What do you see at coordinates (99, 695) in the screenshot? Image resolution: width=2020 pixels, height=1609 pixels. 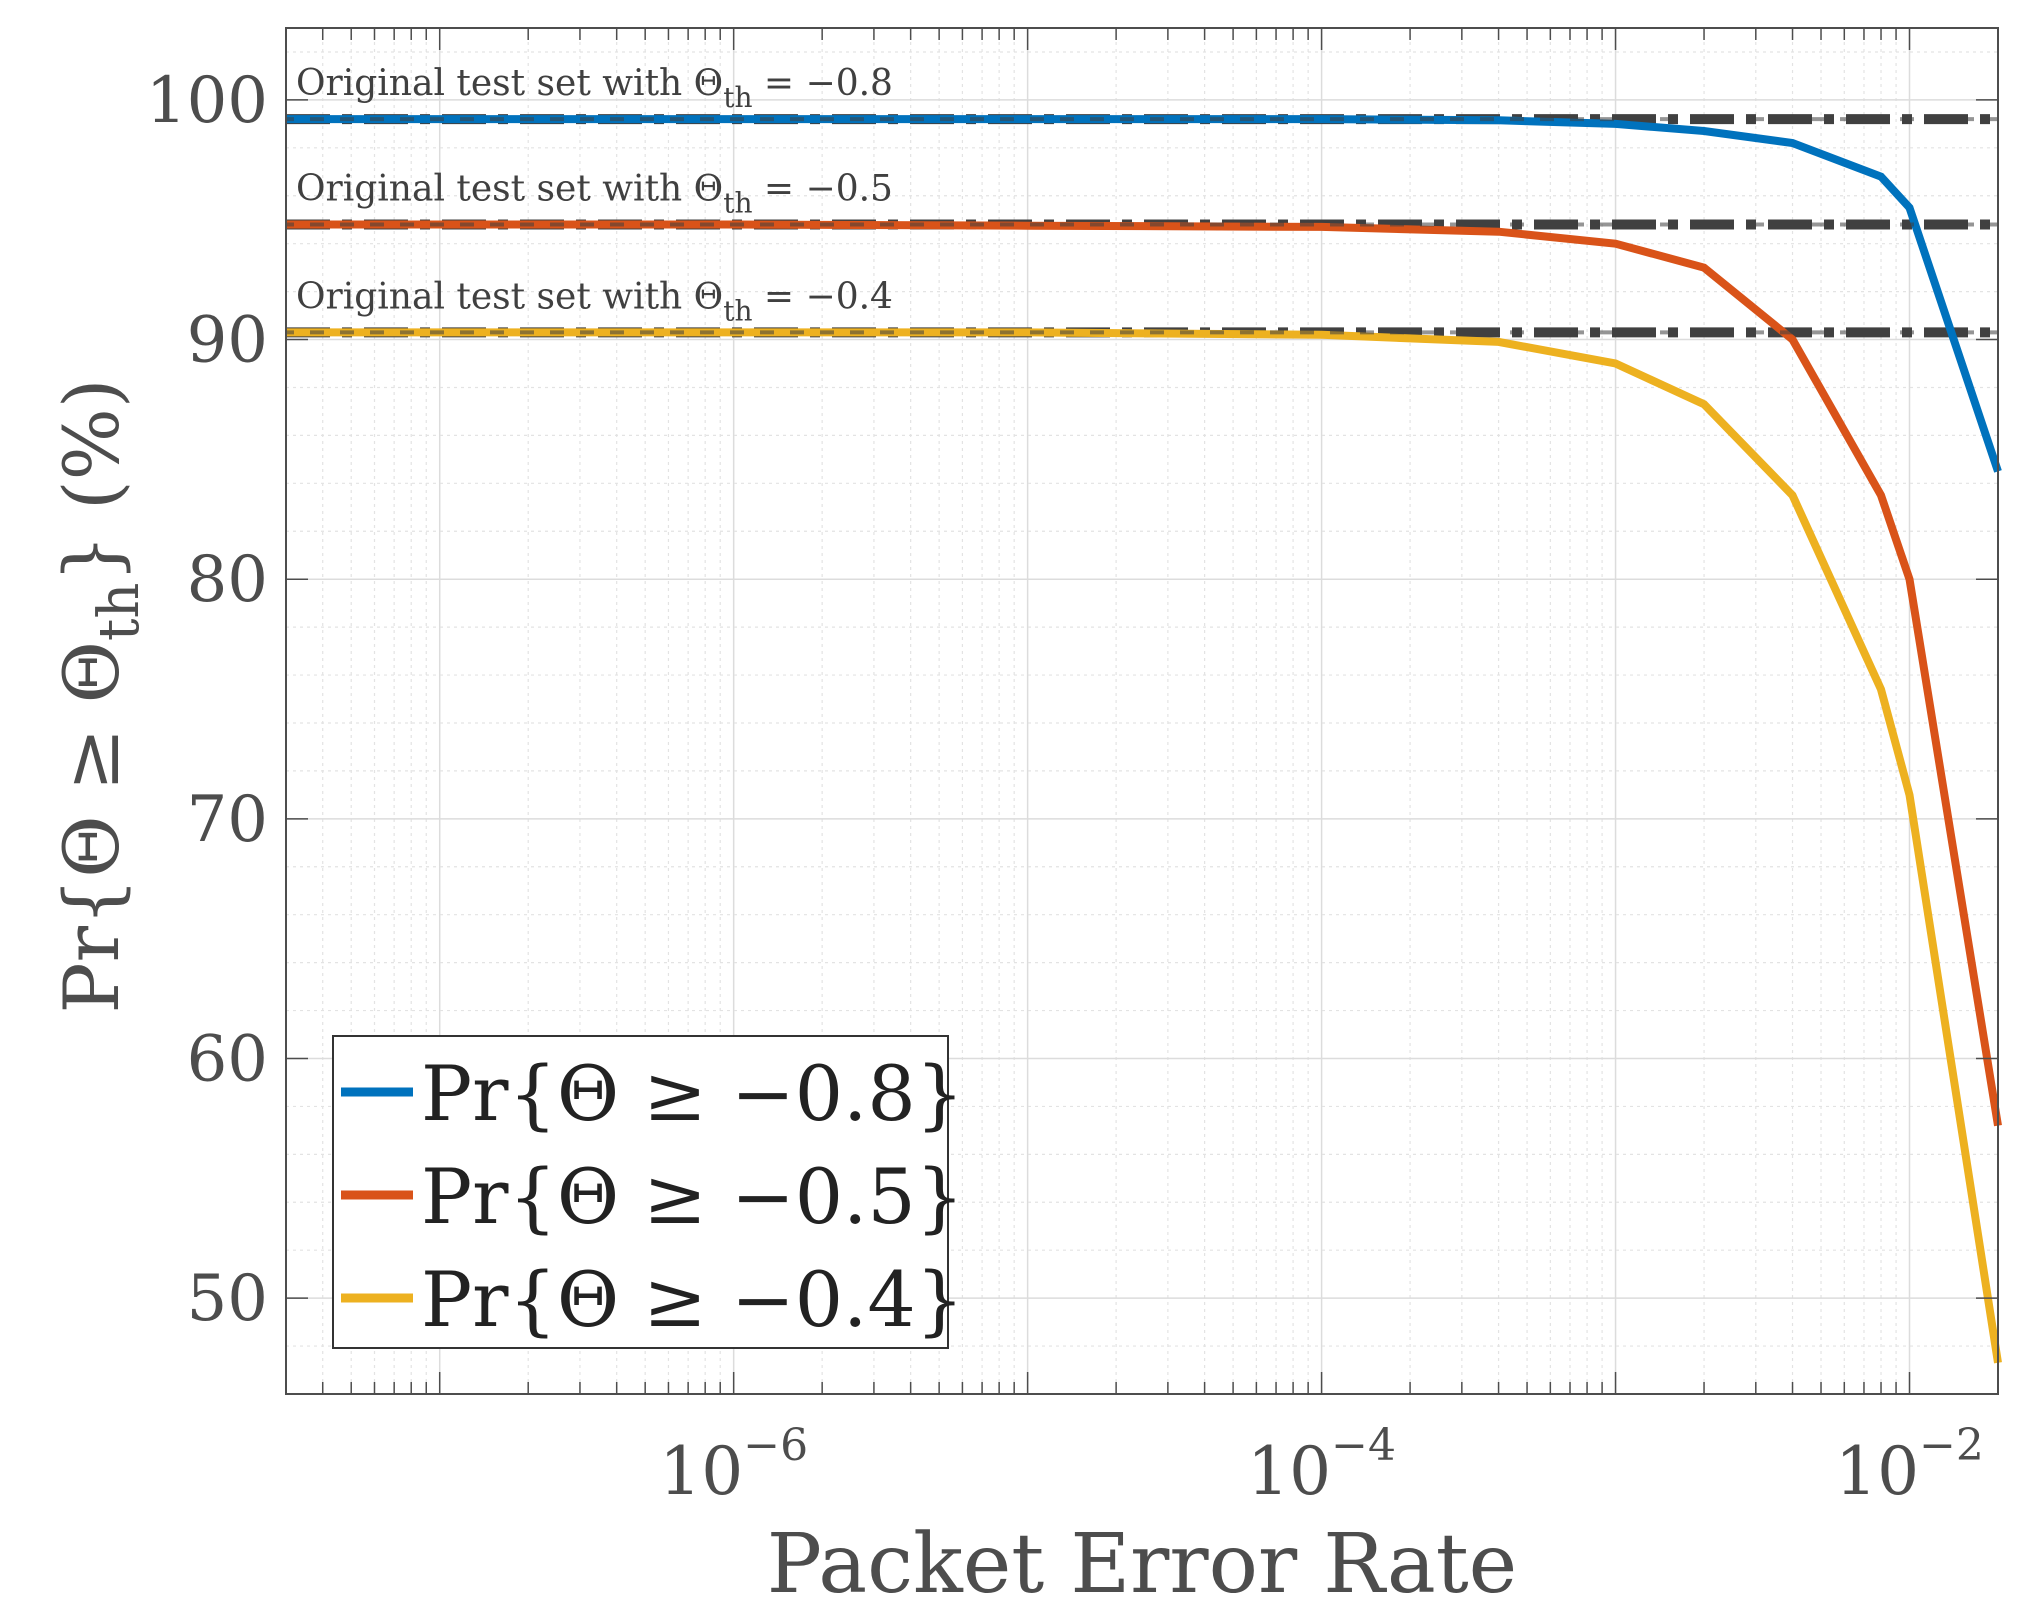 I see `y-axis-title: Pr{Θ ≥ Θth} (%)` at bounding box center [99, 695].